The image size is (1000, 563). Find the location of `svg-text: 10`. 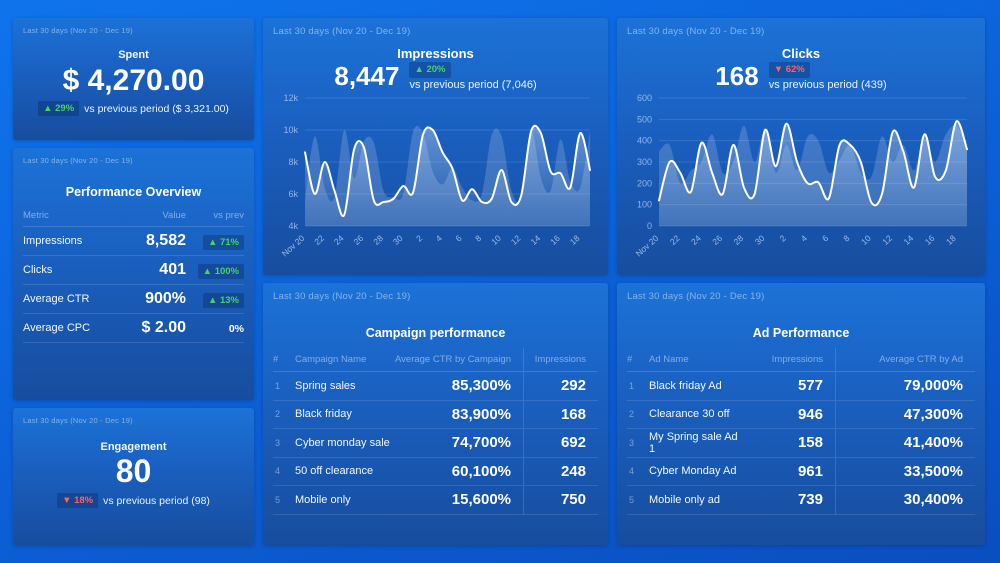

svg-text: 10 is located at coordinates (496, 240).